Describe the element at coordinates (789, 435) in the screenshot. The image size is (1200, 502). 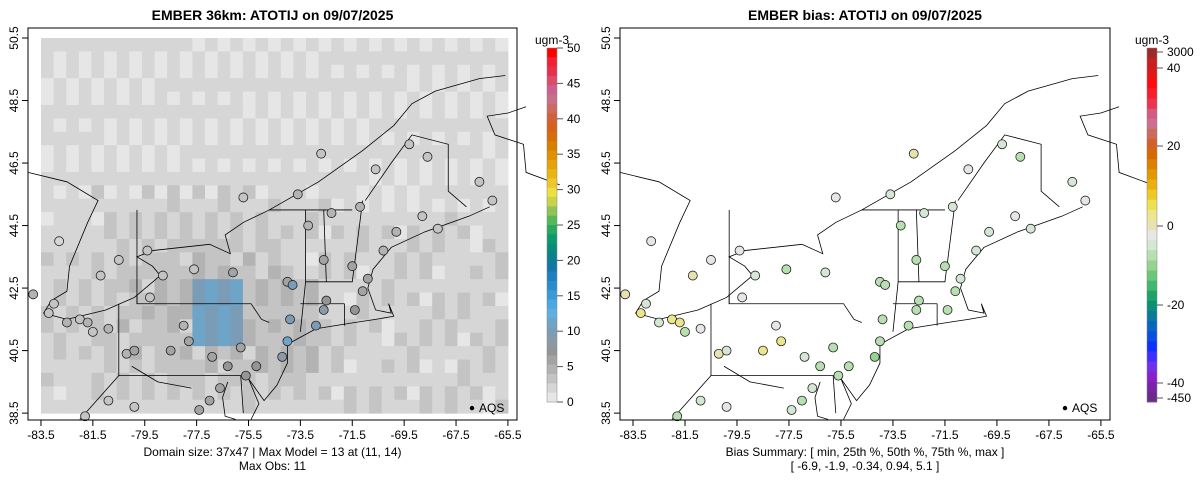
I see `x-tick-label: -77.5` at that location.